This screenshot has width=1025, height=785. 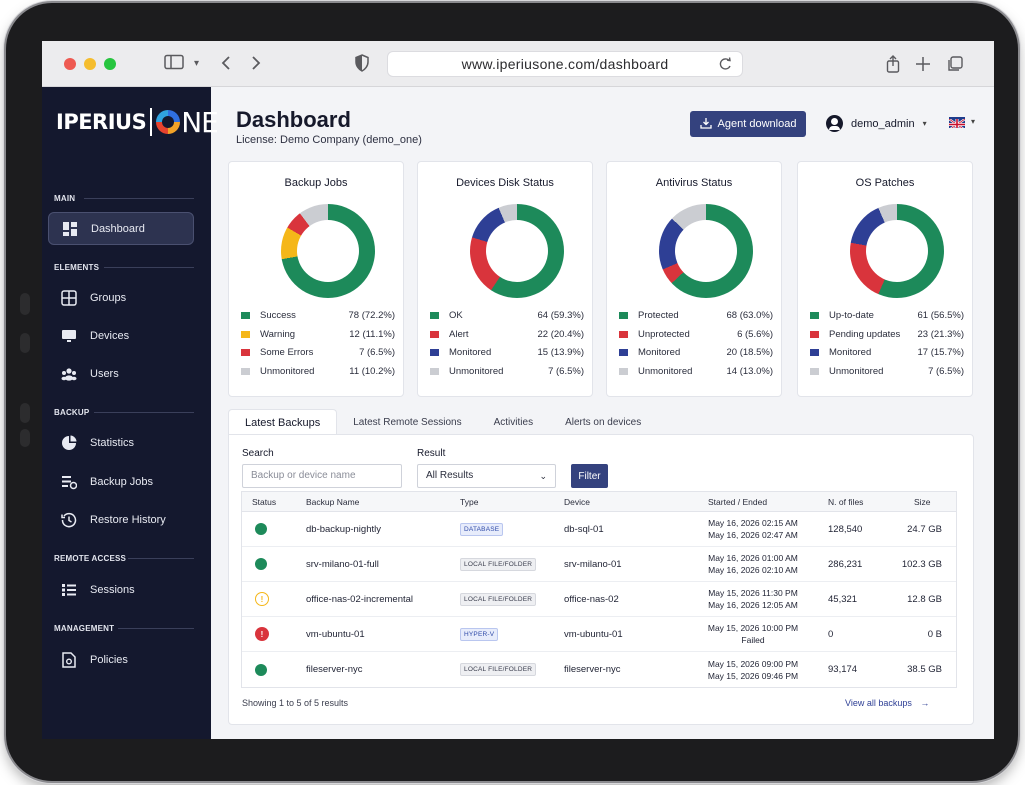 What do you see at coordinates (69, 660) in the screenshot?
I see `policies-icon` at bounding box center [69, 660].